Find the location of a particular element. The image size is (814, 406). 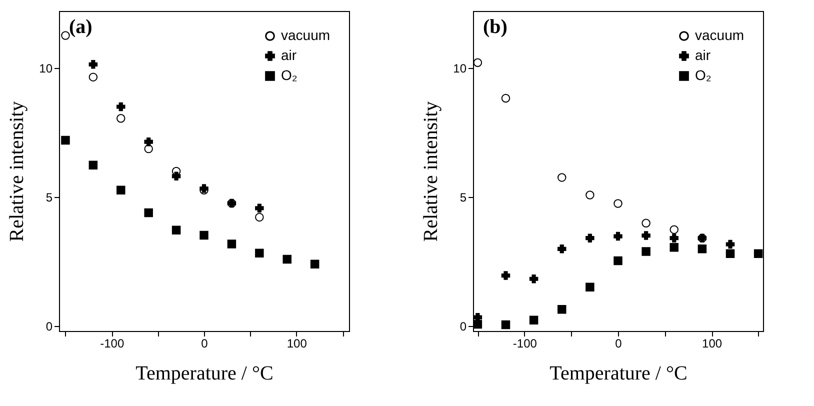

annotation: (b) is located at coordinates (495, 27).